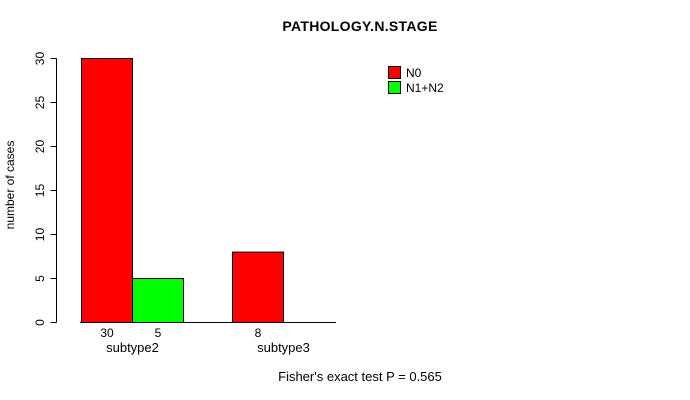  What do you see at coordinates (107, 333) in the screenshot?
I see `bar-value-label: 30` at bounding box center [107, 333].